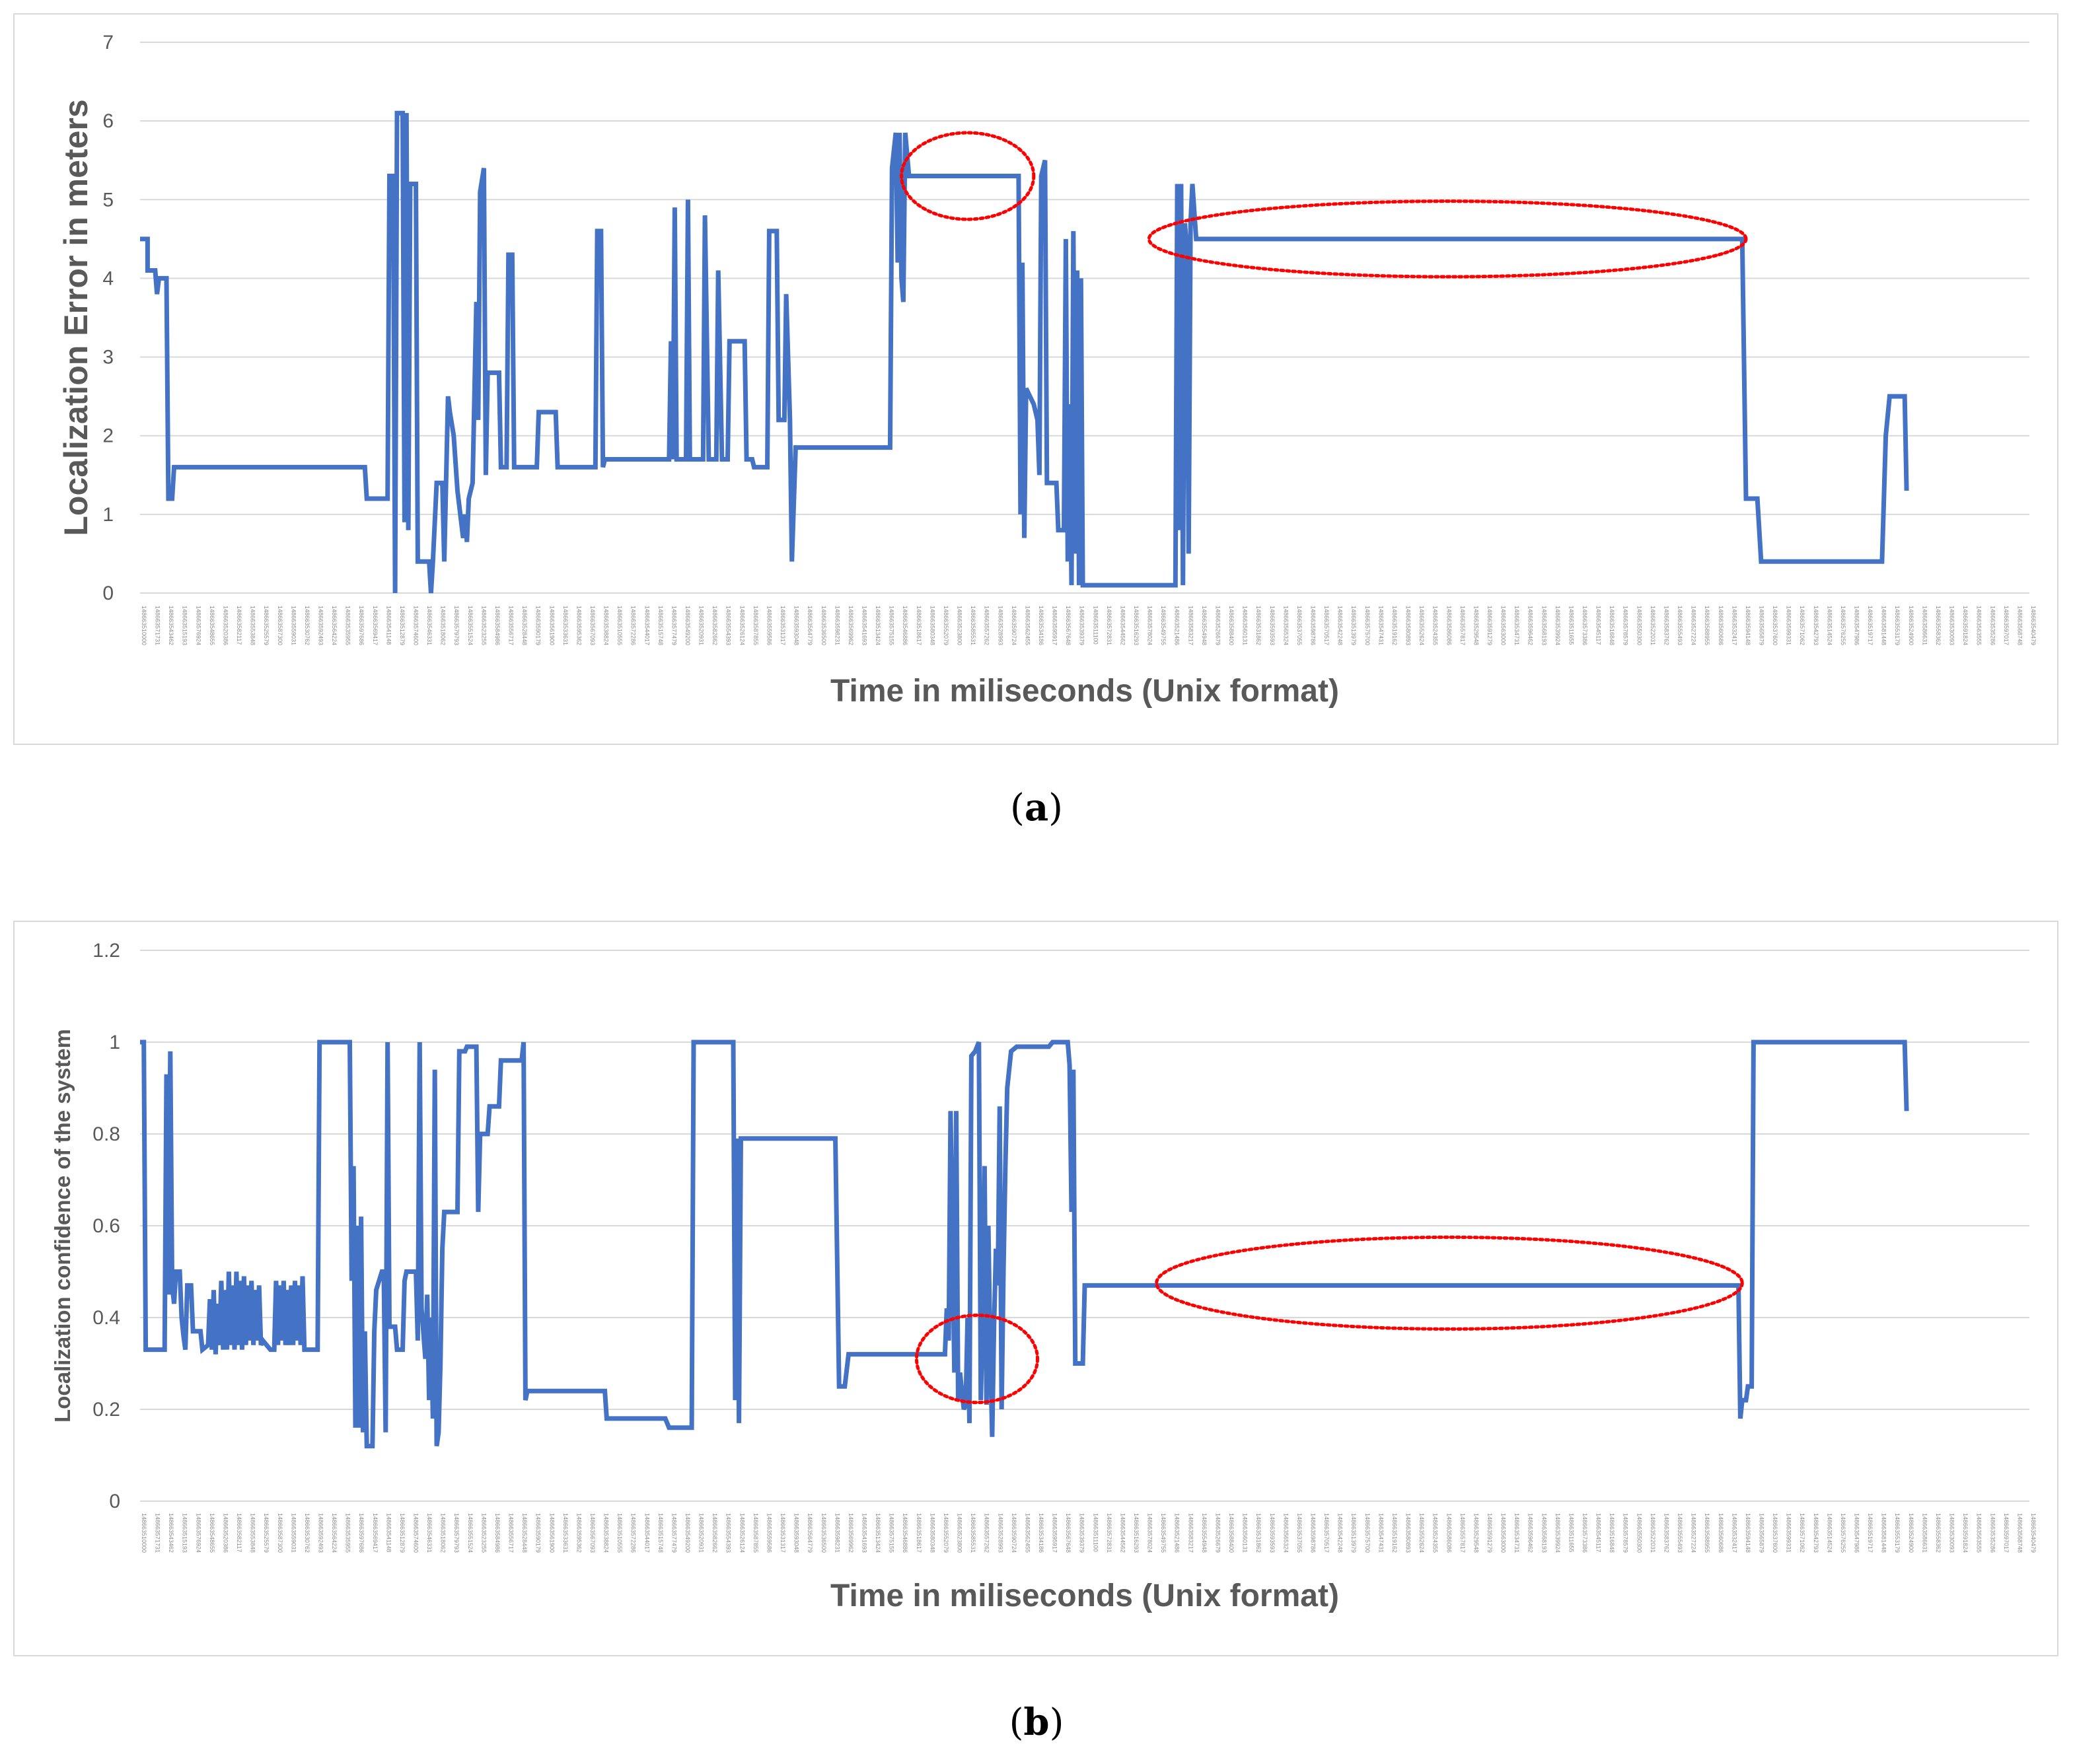 This screenshot has height=1764, width=2073. Describe the element at coordinates (1952, 626) in the screenshot. I see `x-tick-label: 148663530093` at that location.